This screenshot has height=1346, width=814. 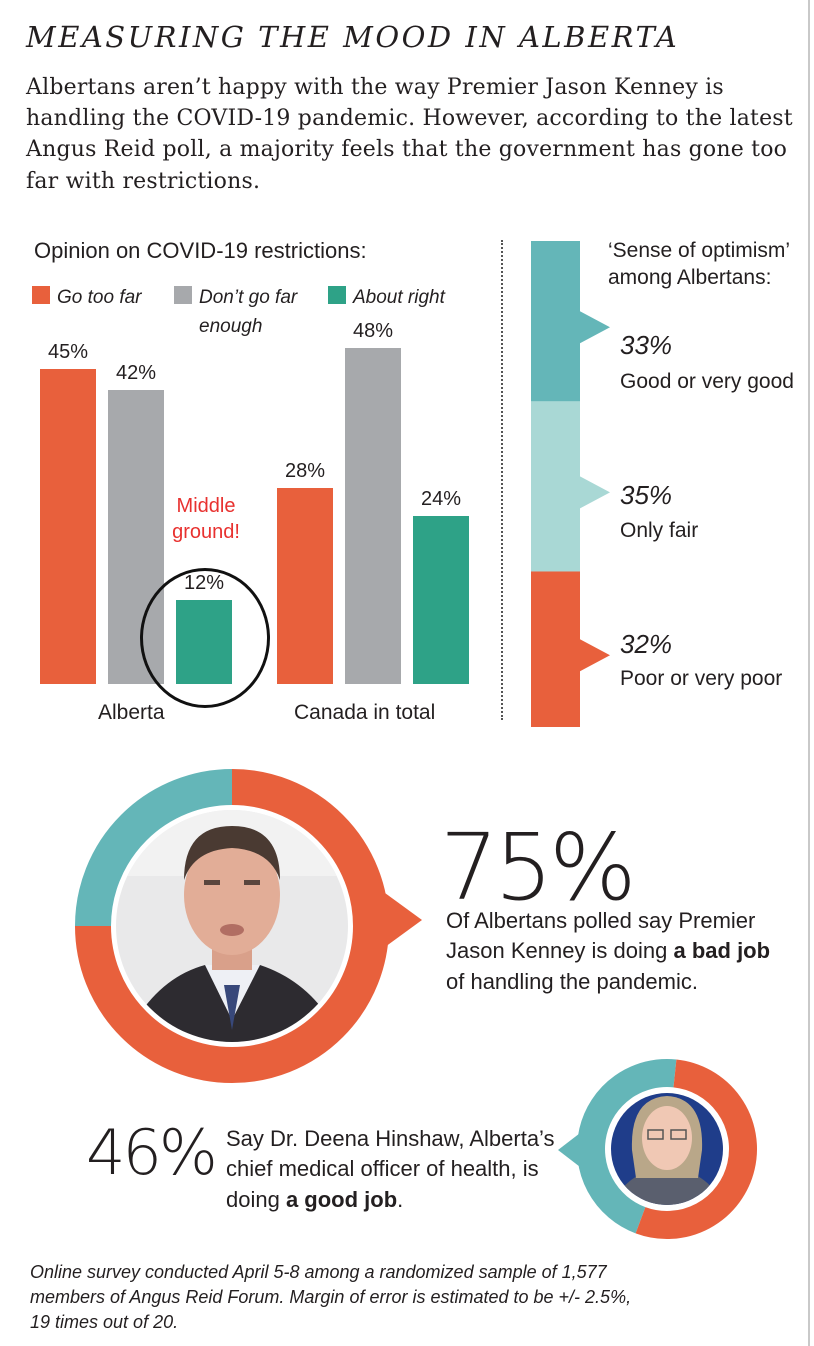 I want to click on hinshaw-big-percent: 46%, so click(x=152, y=1152).